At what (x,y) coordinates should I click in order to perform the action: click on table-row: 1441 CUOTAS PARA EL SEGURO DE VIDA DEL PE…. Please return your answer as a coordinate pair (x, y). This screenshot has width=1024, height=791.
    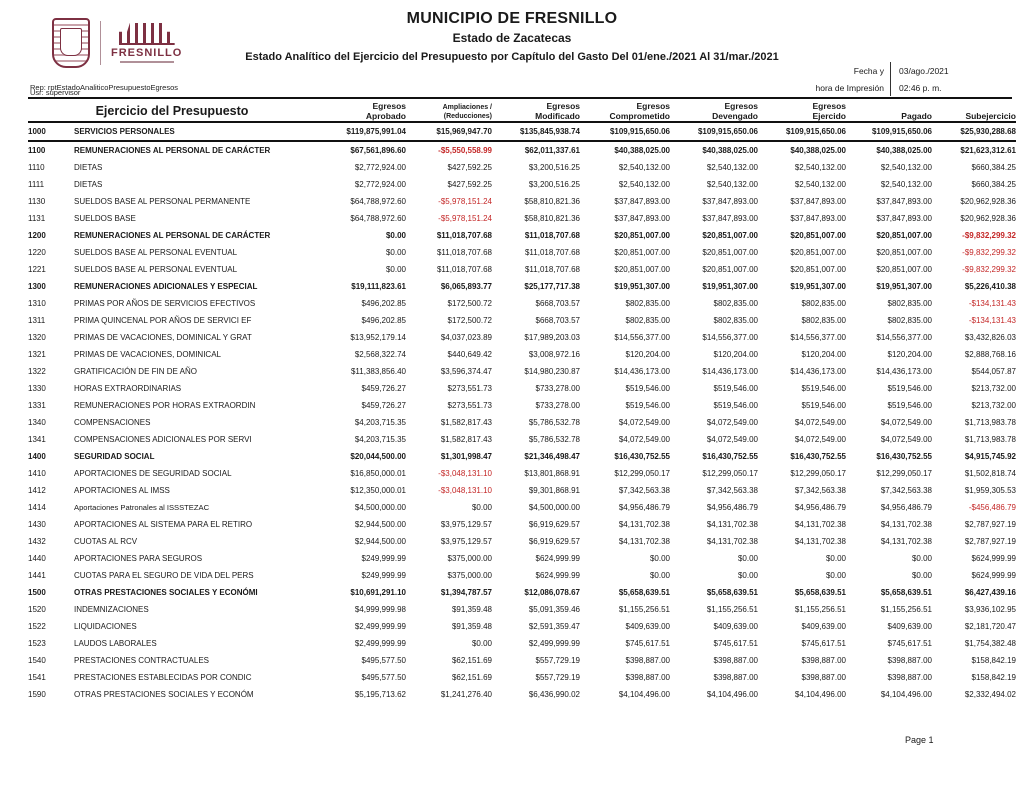
    Looking at the image, I should click on (522, 575).